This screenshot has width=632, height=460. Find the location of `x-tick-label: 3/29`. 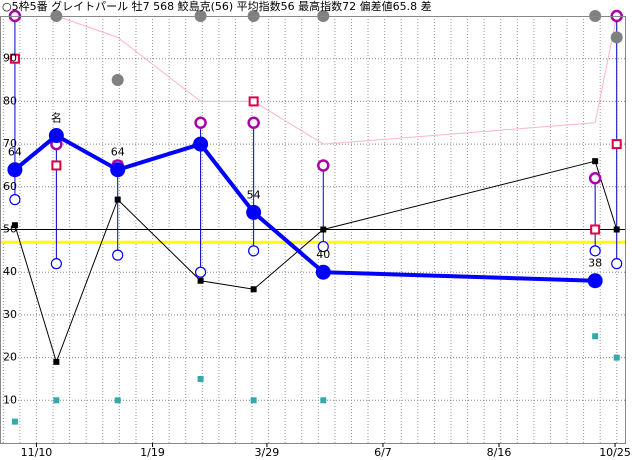

x-tick-label: 3/29 is located at coordinates (267, 452).